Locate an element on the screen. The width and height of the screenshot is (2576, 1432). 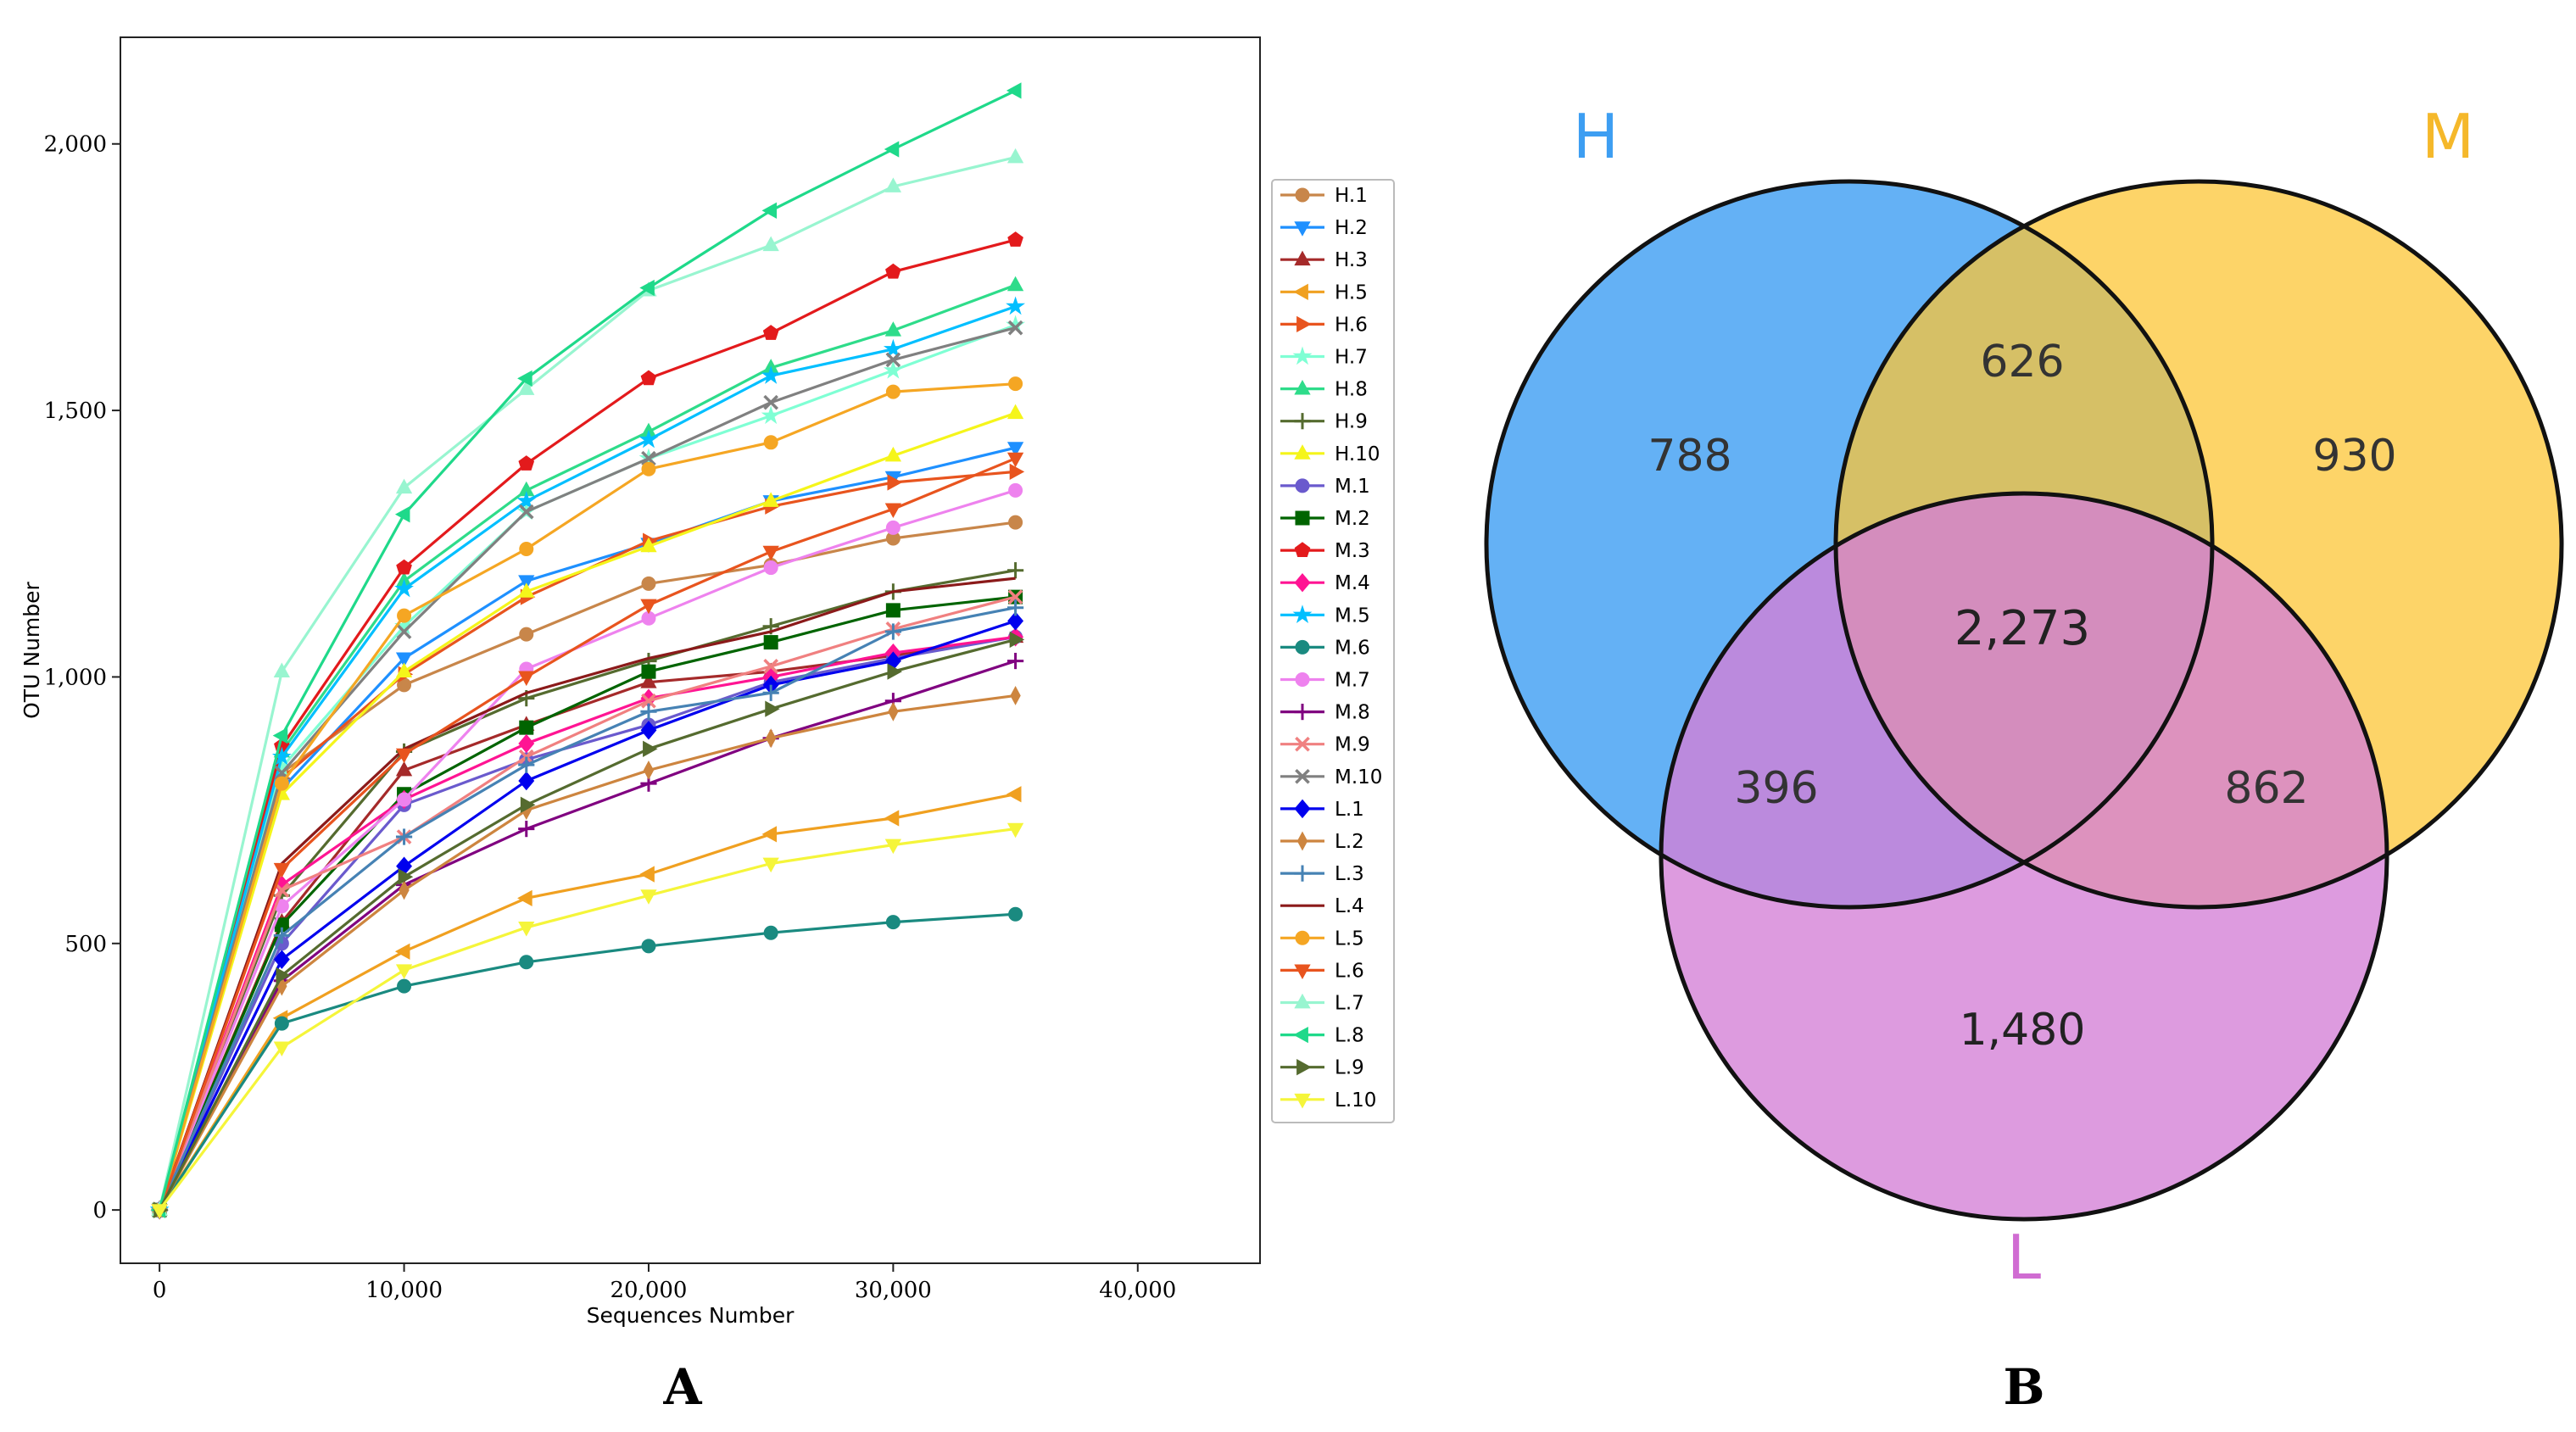
legend-label: H.2 is located at coordinates (1351, 228).